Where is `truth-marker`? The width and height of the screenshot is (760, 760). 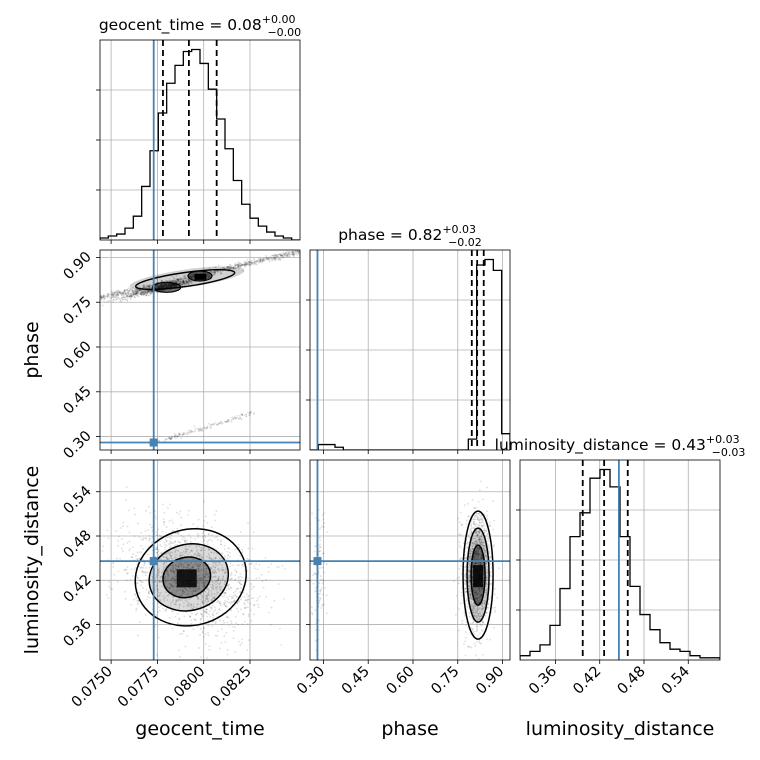
truth-marker is located at coordinates (153, 442).